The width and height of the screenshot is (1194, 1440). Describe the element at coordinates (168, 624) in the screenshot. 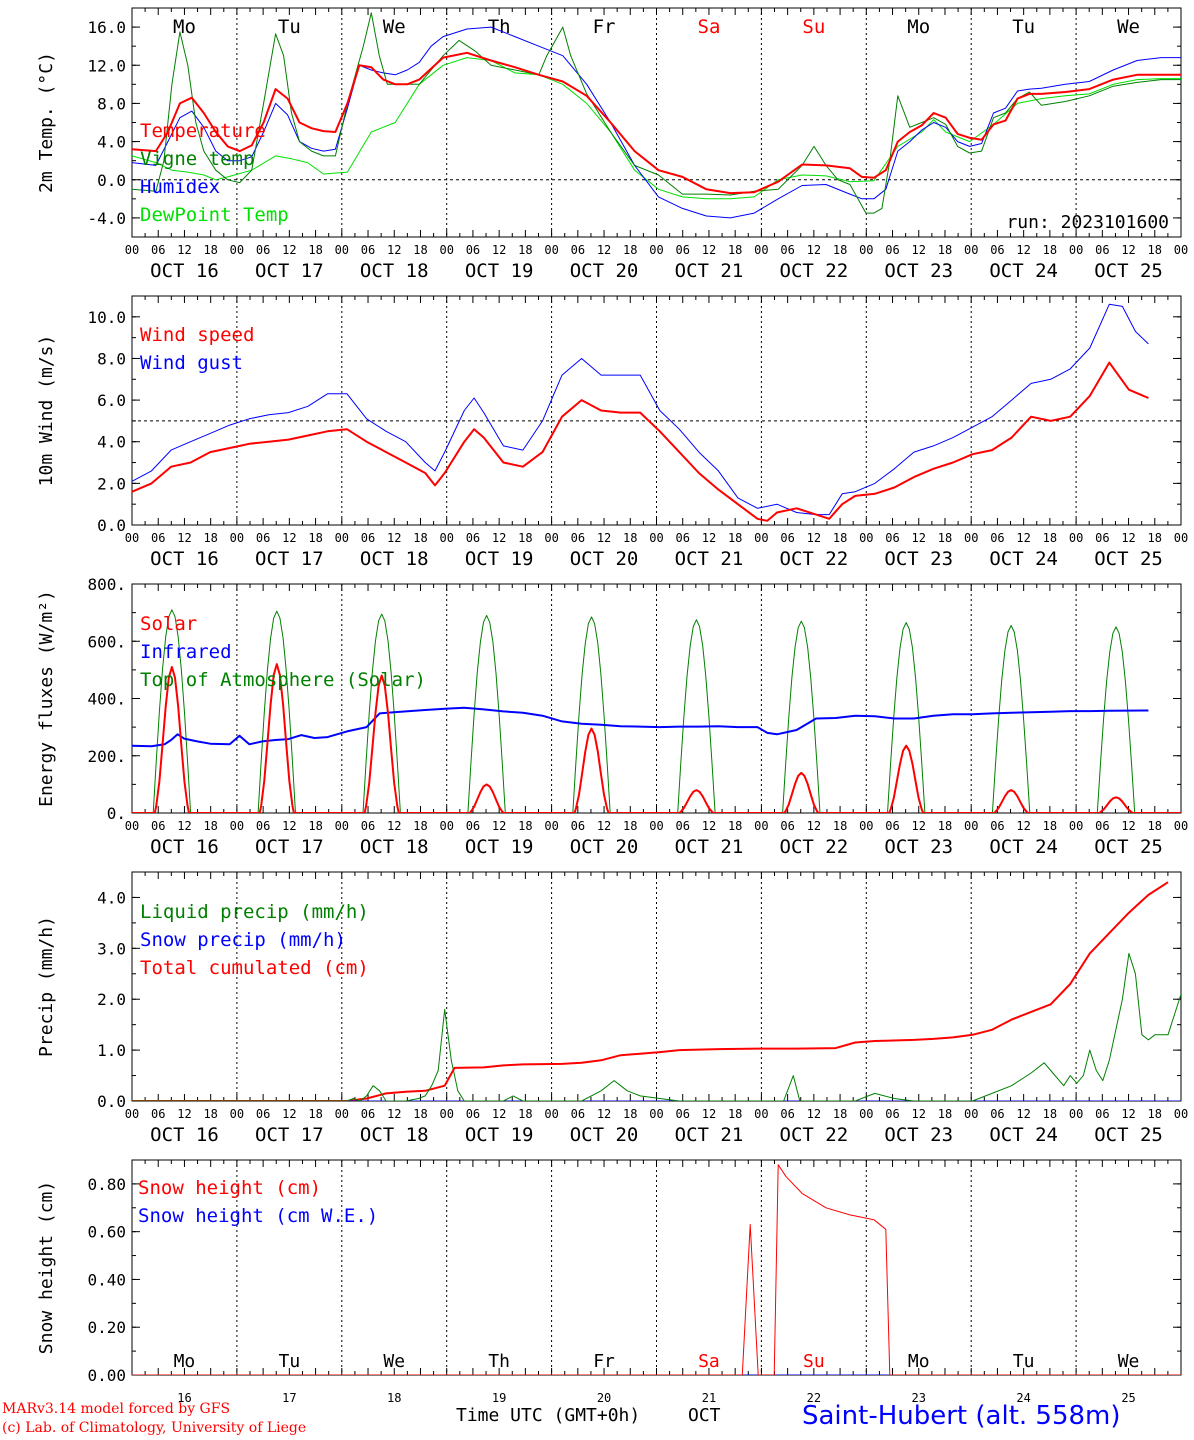

I see `legend-entry: Solar` at that location.